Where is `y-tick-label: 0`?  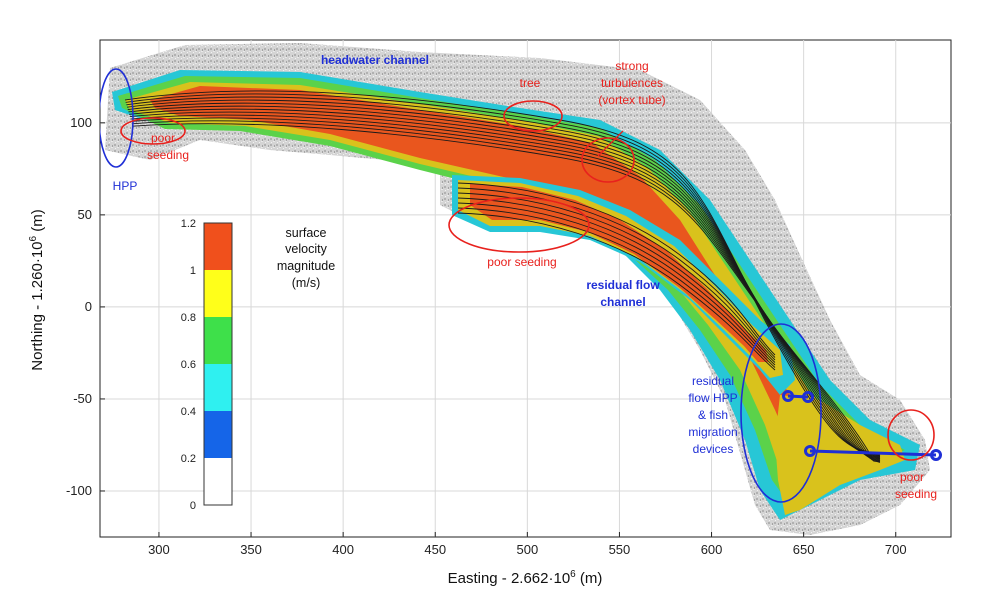
y-tick-label: 0 is located at coordinates (88, 306).